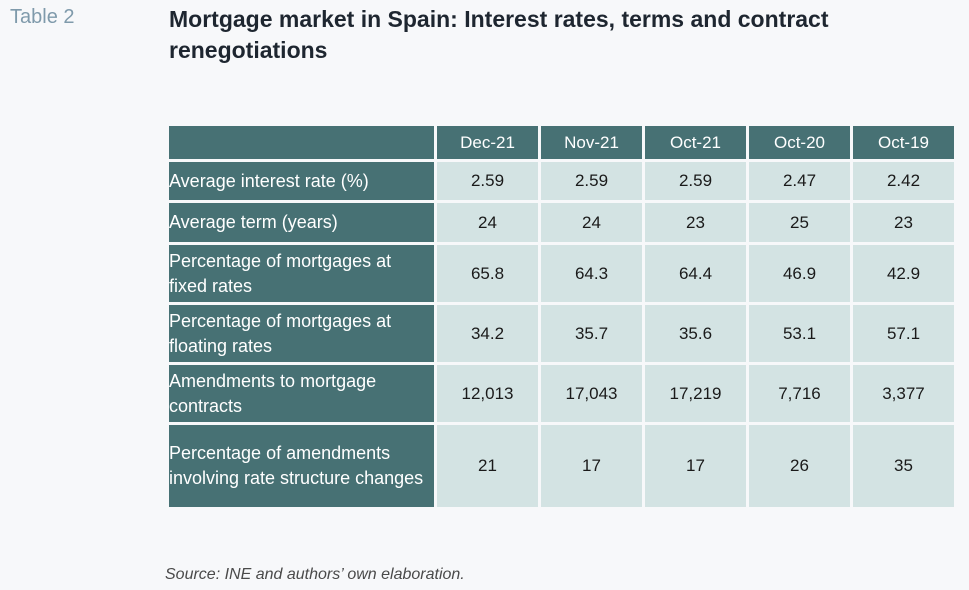  I want to click on row-label: Average term (years), so click(301, 222).